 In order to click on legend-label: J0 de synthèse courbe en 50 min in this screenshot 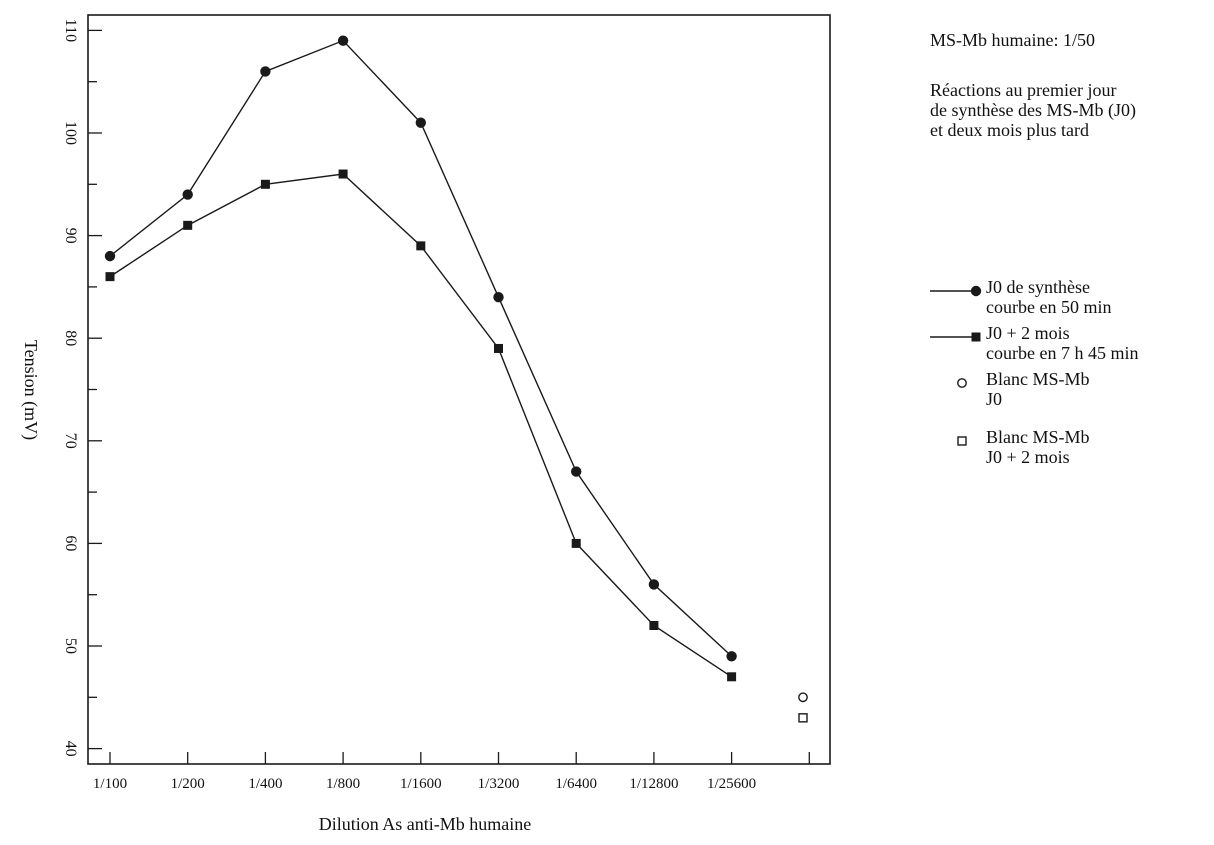, I will do `click(1049, 297)`.